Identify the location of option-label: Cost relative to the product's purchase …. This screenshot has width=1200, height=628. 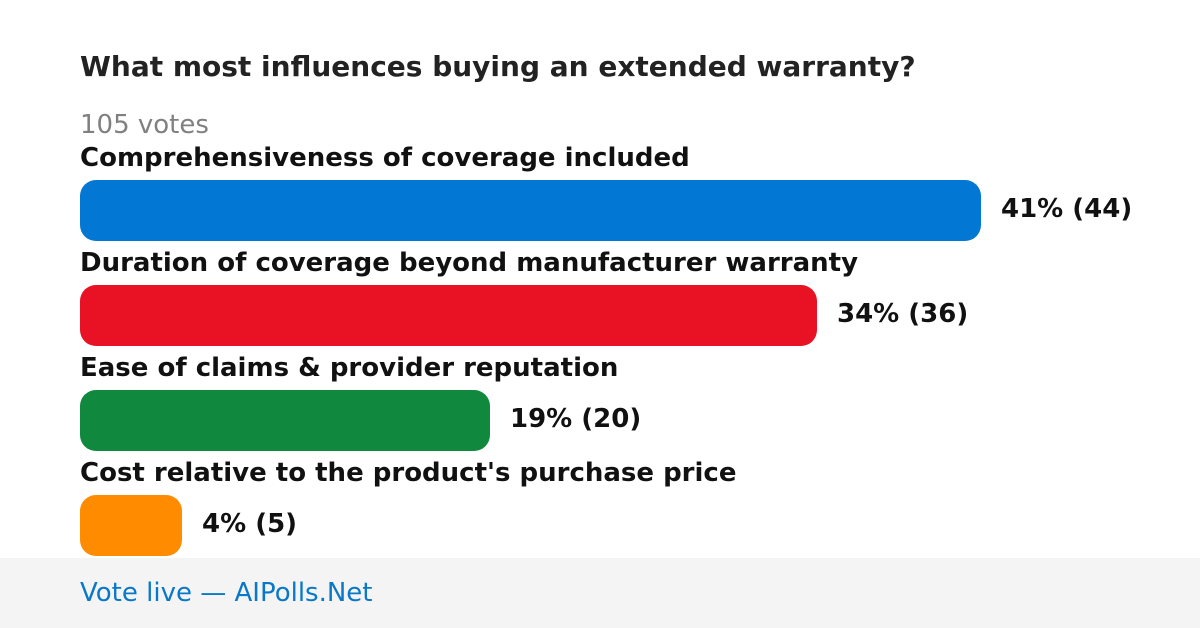
(408, 473).